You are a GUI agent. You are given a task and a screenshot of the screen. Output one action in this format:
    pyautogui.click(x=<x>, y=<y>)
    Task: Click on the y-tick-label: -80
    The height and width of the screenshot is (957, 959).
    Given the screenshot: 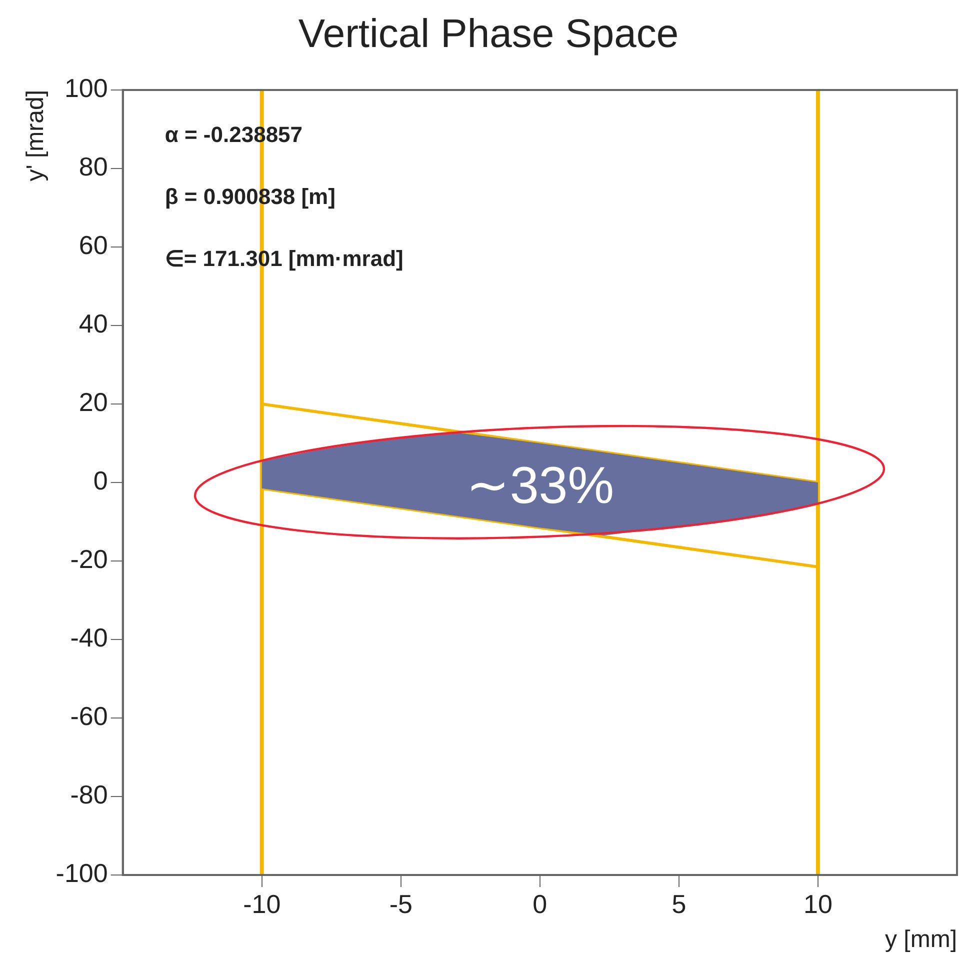 What is the action you would take?
    pyautogui.click(x=89, y=795)
    